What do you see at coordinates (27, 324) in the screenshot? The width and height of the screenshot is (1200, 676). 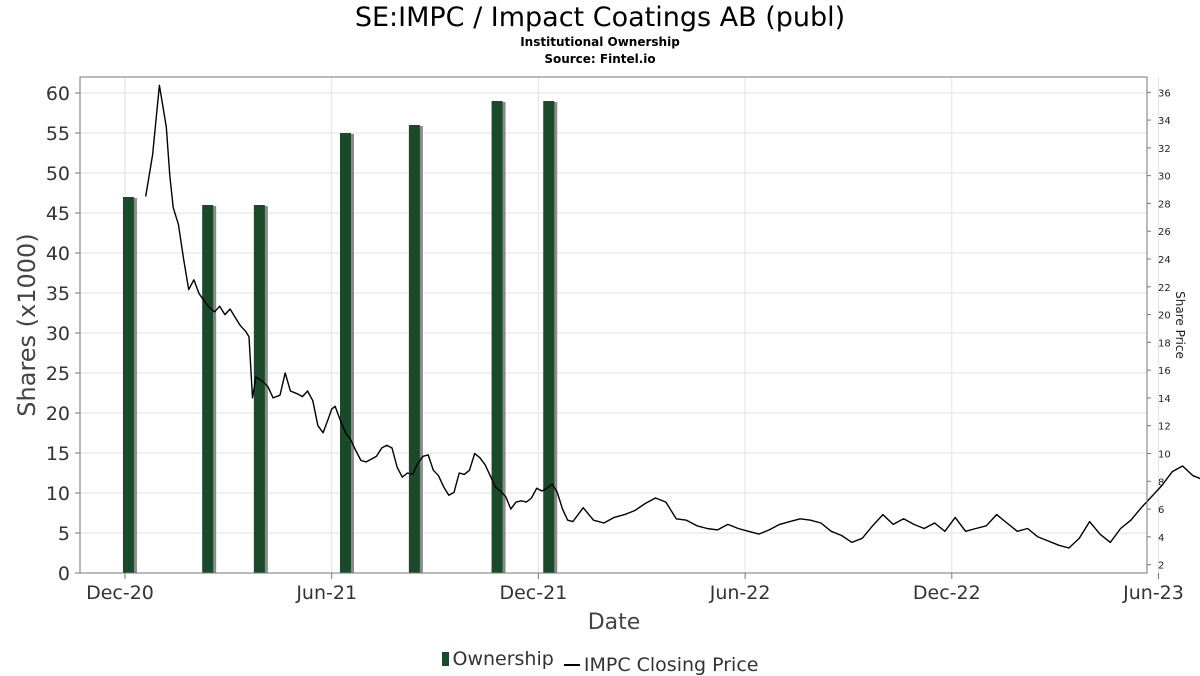 I see `y-axis-label: Shares (x1000)` at bounding box center [27, 324].